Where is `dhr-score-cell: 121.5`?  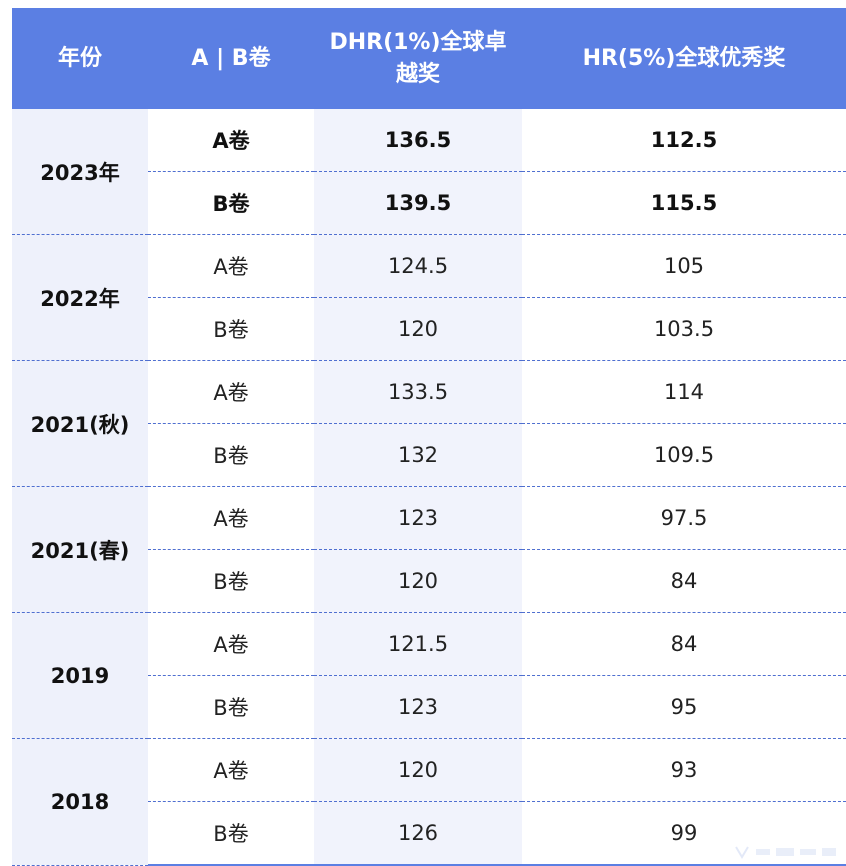 dhr-score-cell: 121.5 is located at coordinates (418, 644).